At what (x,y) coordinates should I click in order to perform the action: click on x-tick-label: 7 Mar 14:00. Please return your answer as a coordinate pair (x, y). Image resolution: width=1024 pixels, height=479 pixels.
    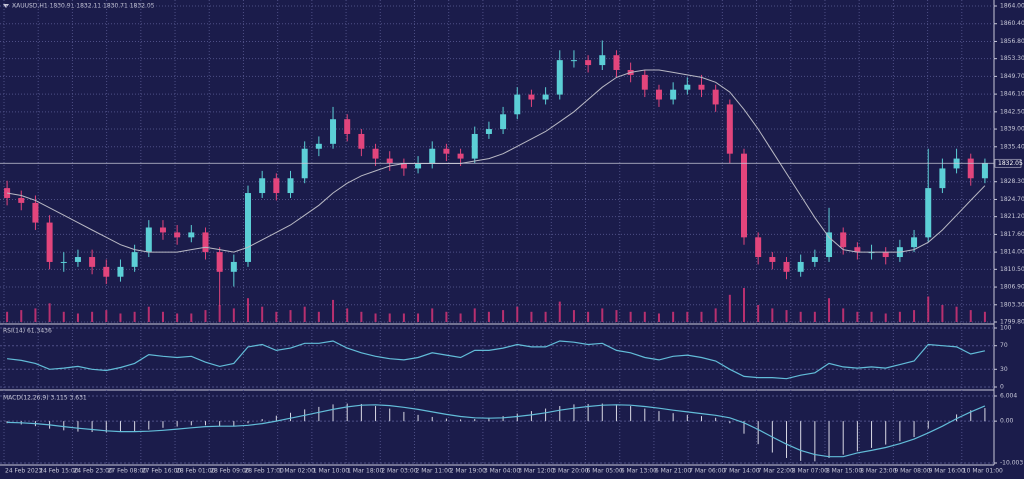
    Looking at the image, I should click on (741, 471).